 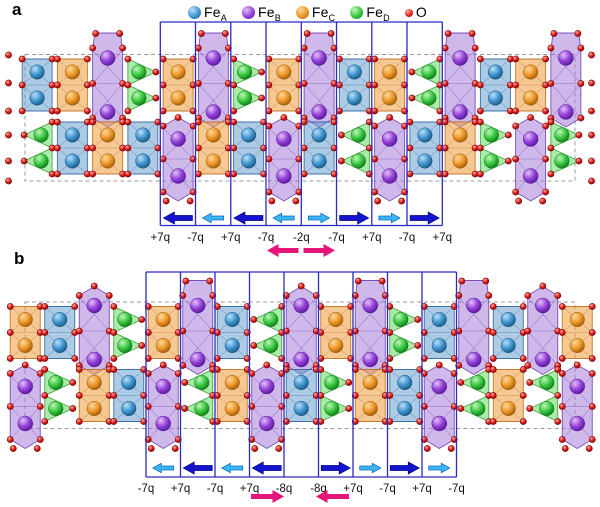 What do you see at coordinates (194, 13) in the screenshot?
I see `fea-atom-icon` at bounding box center [194, 13].